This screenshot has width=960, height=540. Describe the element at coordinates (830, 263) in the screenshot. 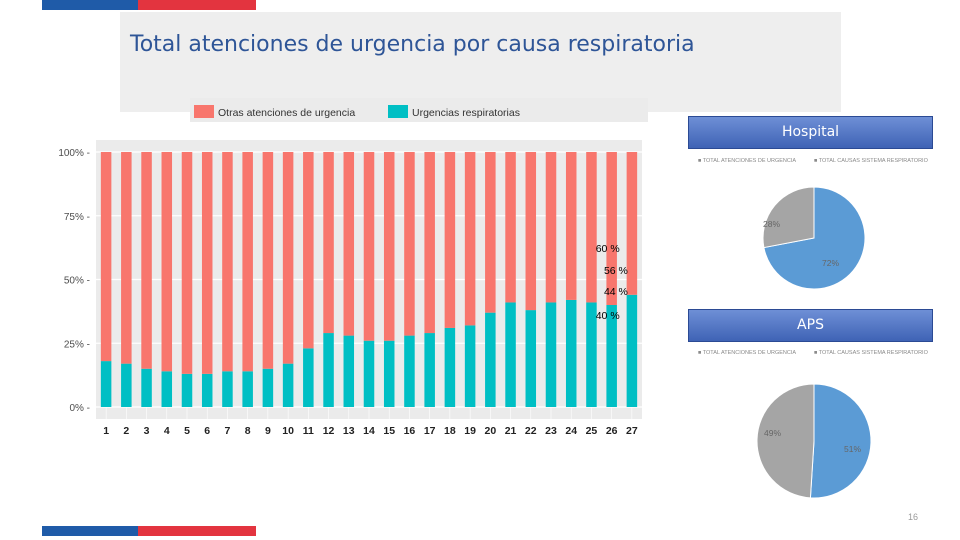

I see `pie-value-label: 72%` at that location.